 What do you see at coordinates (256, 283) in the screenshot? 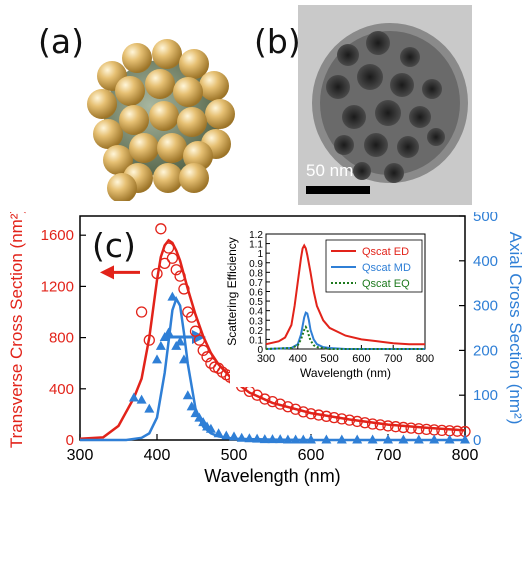
I see `inset-y-tick-label: 0.7` at bounding box center [256, 283].